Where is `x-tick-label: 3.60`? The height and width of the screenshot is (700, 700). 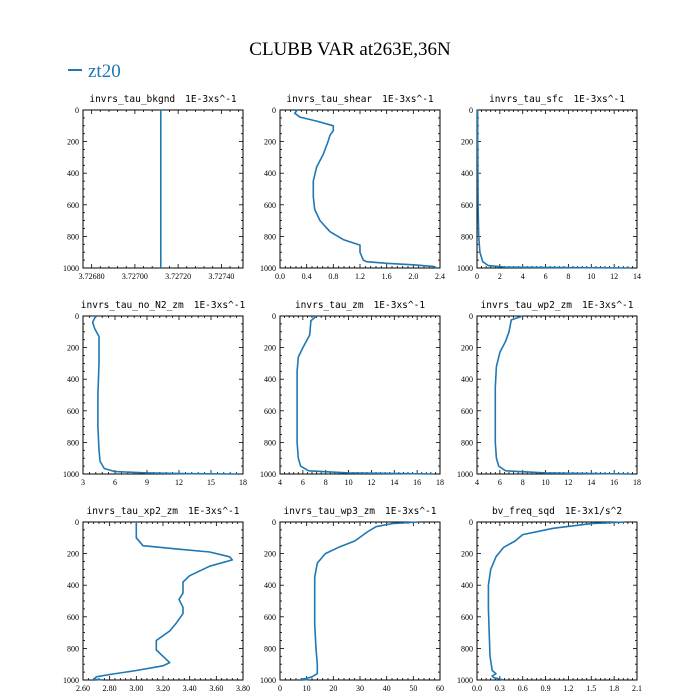
x-tick-label: 3.60 is located at coordinates (216, 688).